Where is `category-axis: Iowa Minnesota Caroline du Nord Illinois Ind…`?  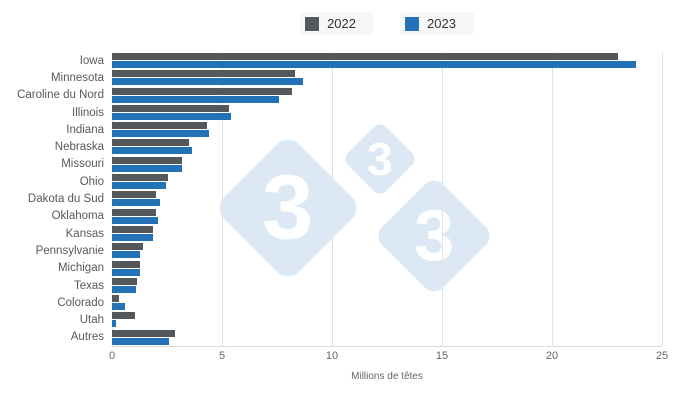 category-axis: Iowa Minnesota Caroline du Nord Illinois Ind… is located at coordinates (52, 199).